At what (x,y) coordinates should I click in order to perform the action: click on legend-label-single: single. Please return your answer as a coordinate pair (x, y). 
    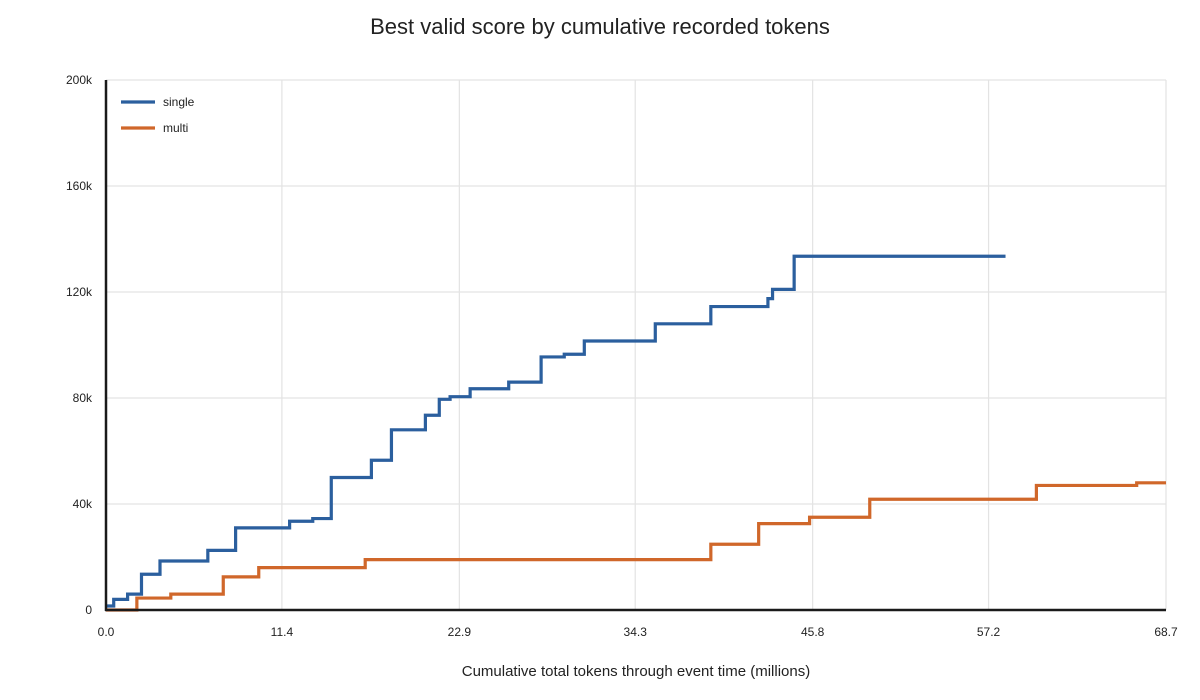
    Looking at the image, I should click on (179, 102).